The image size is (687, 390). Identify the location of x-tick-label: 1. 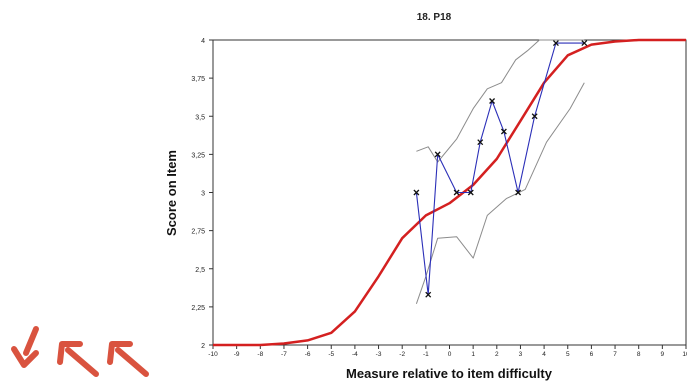
(473, 354).